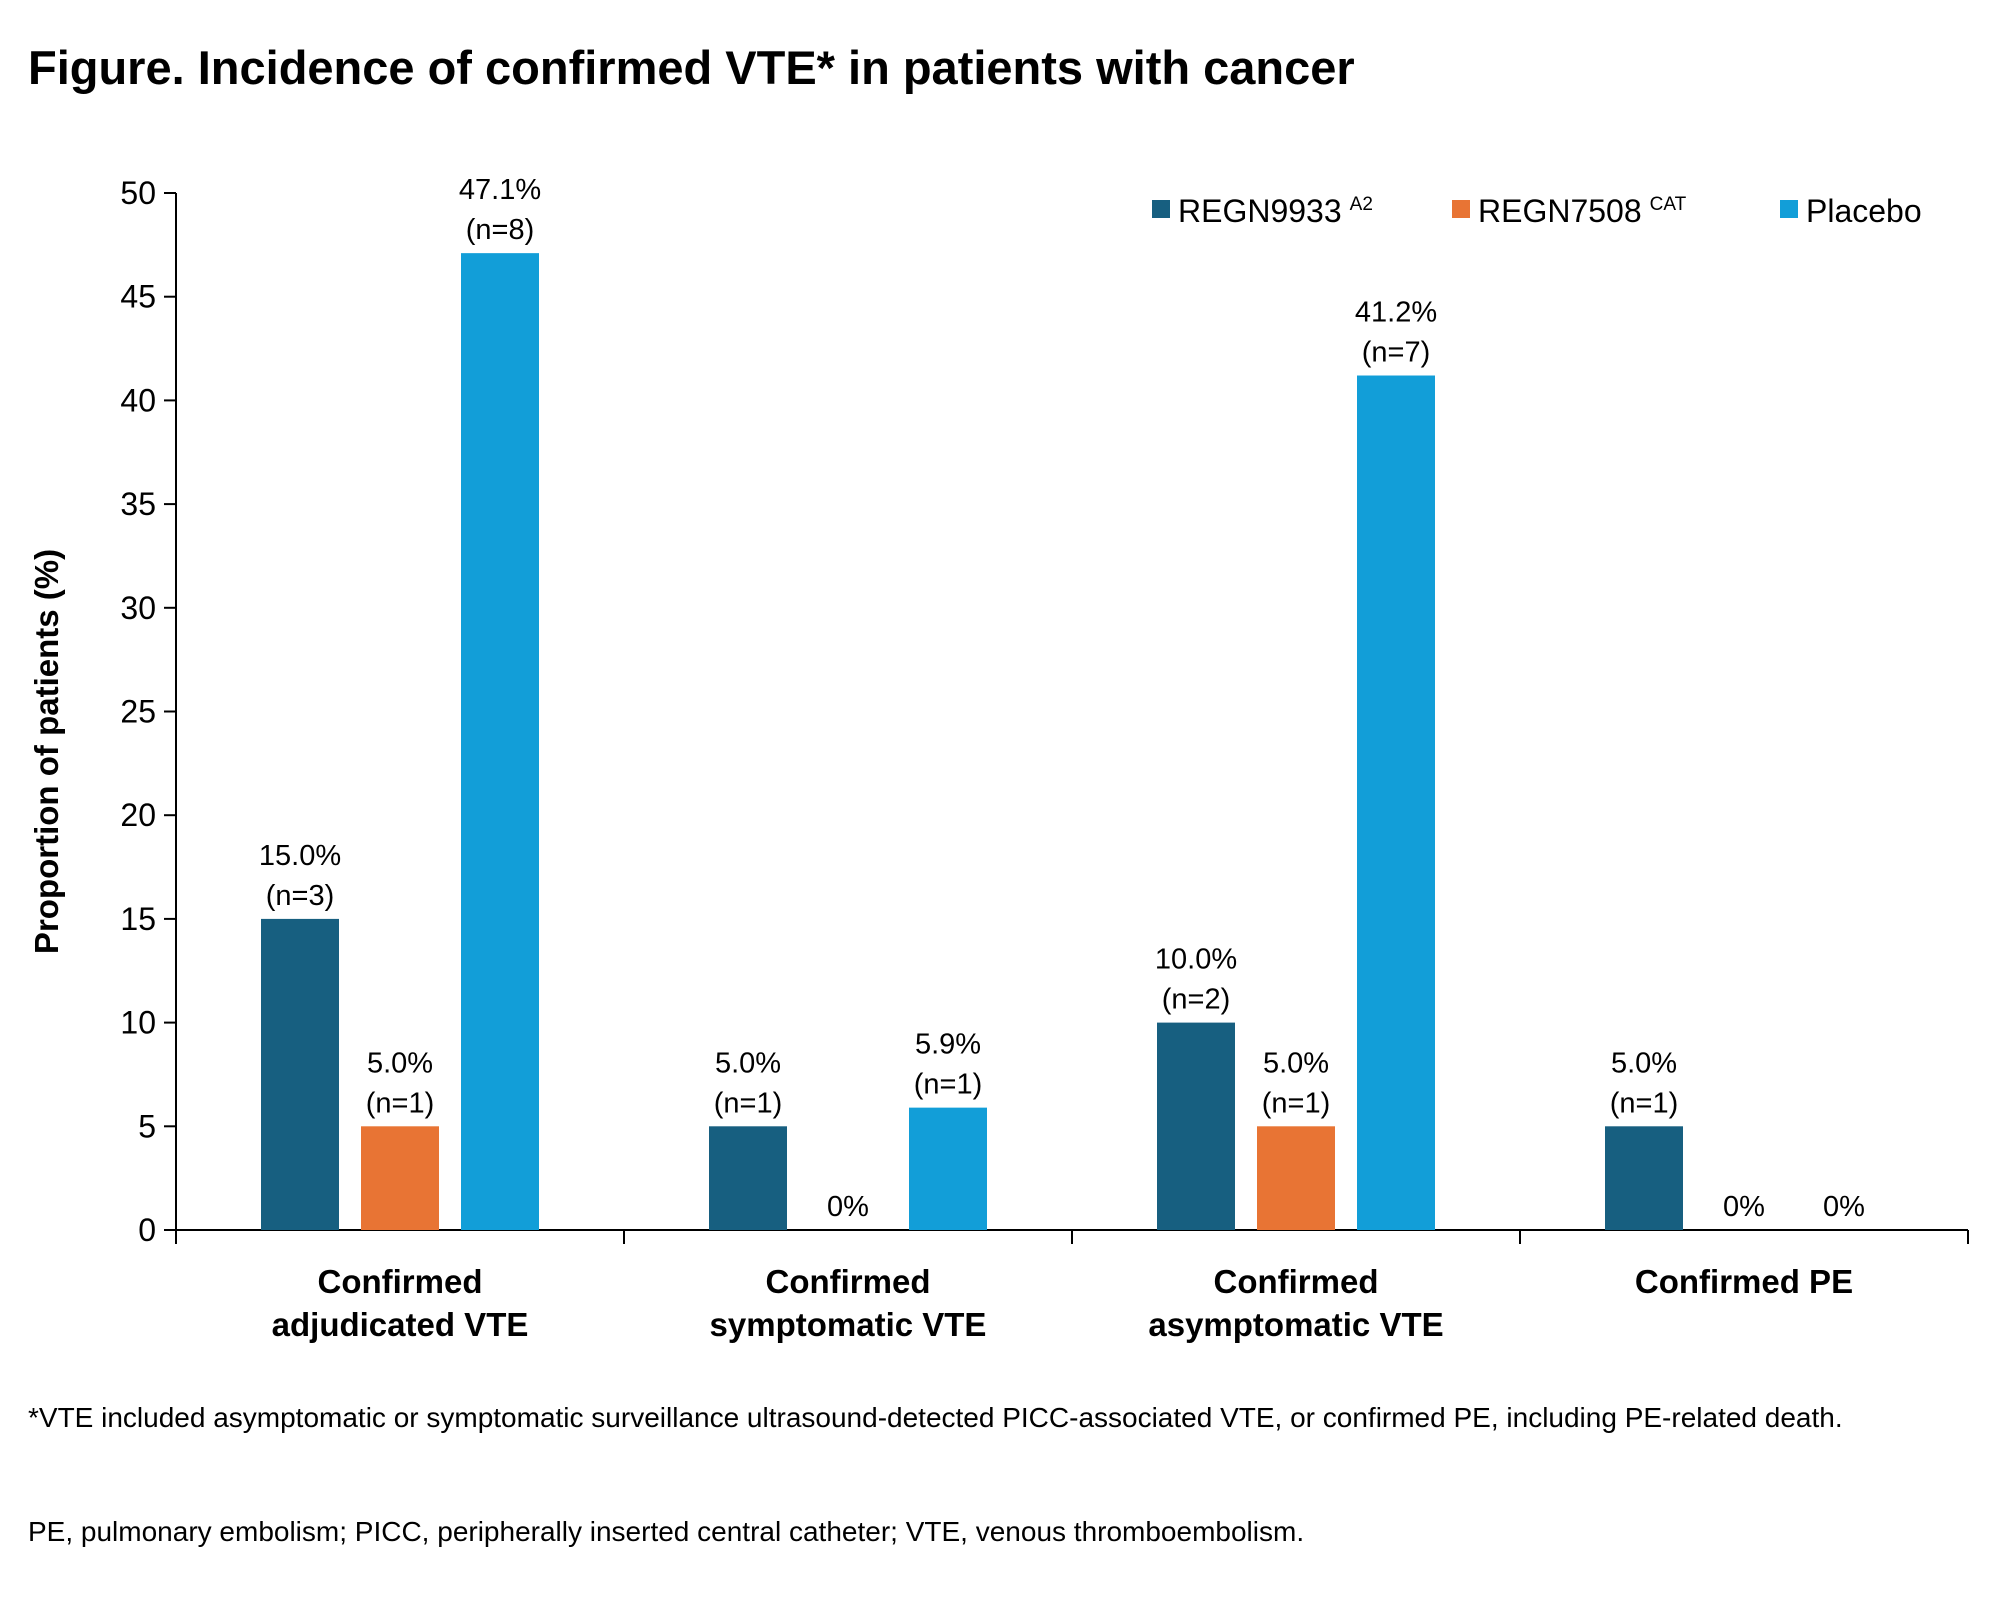  What do you see at coordinates (147, 1230) in the screenshot?
I see `y-tick-label: 0` at bounding box center [147, 1230].